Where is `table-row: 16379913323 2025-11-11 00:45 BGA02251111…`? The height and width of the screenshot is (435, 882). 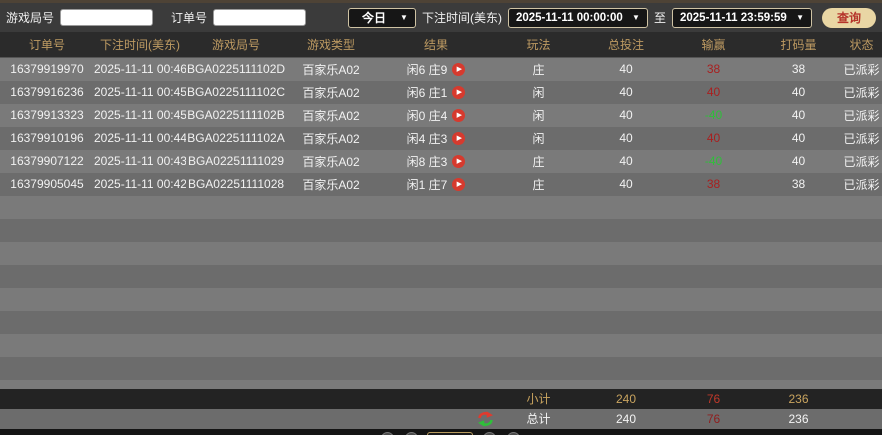
table-row: 16379913323 2025-11-11 00:45 BGA02251111… is located at coordinates (441, 115).